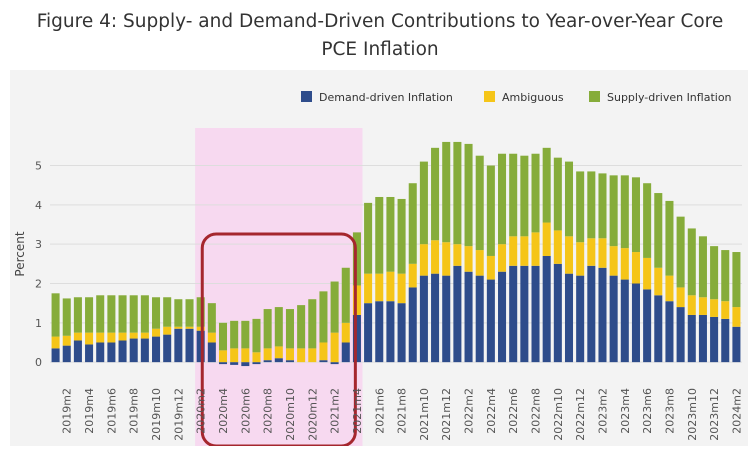  I want to click on y-axis-label: Percent, so click(20, 253).